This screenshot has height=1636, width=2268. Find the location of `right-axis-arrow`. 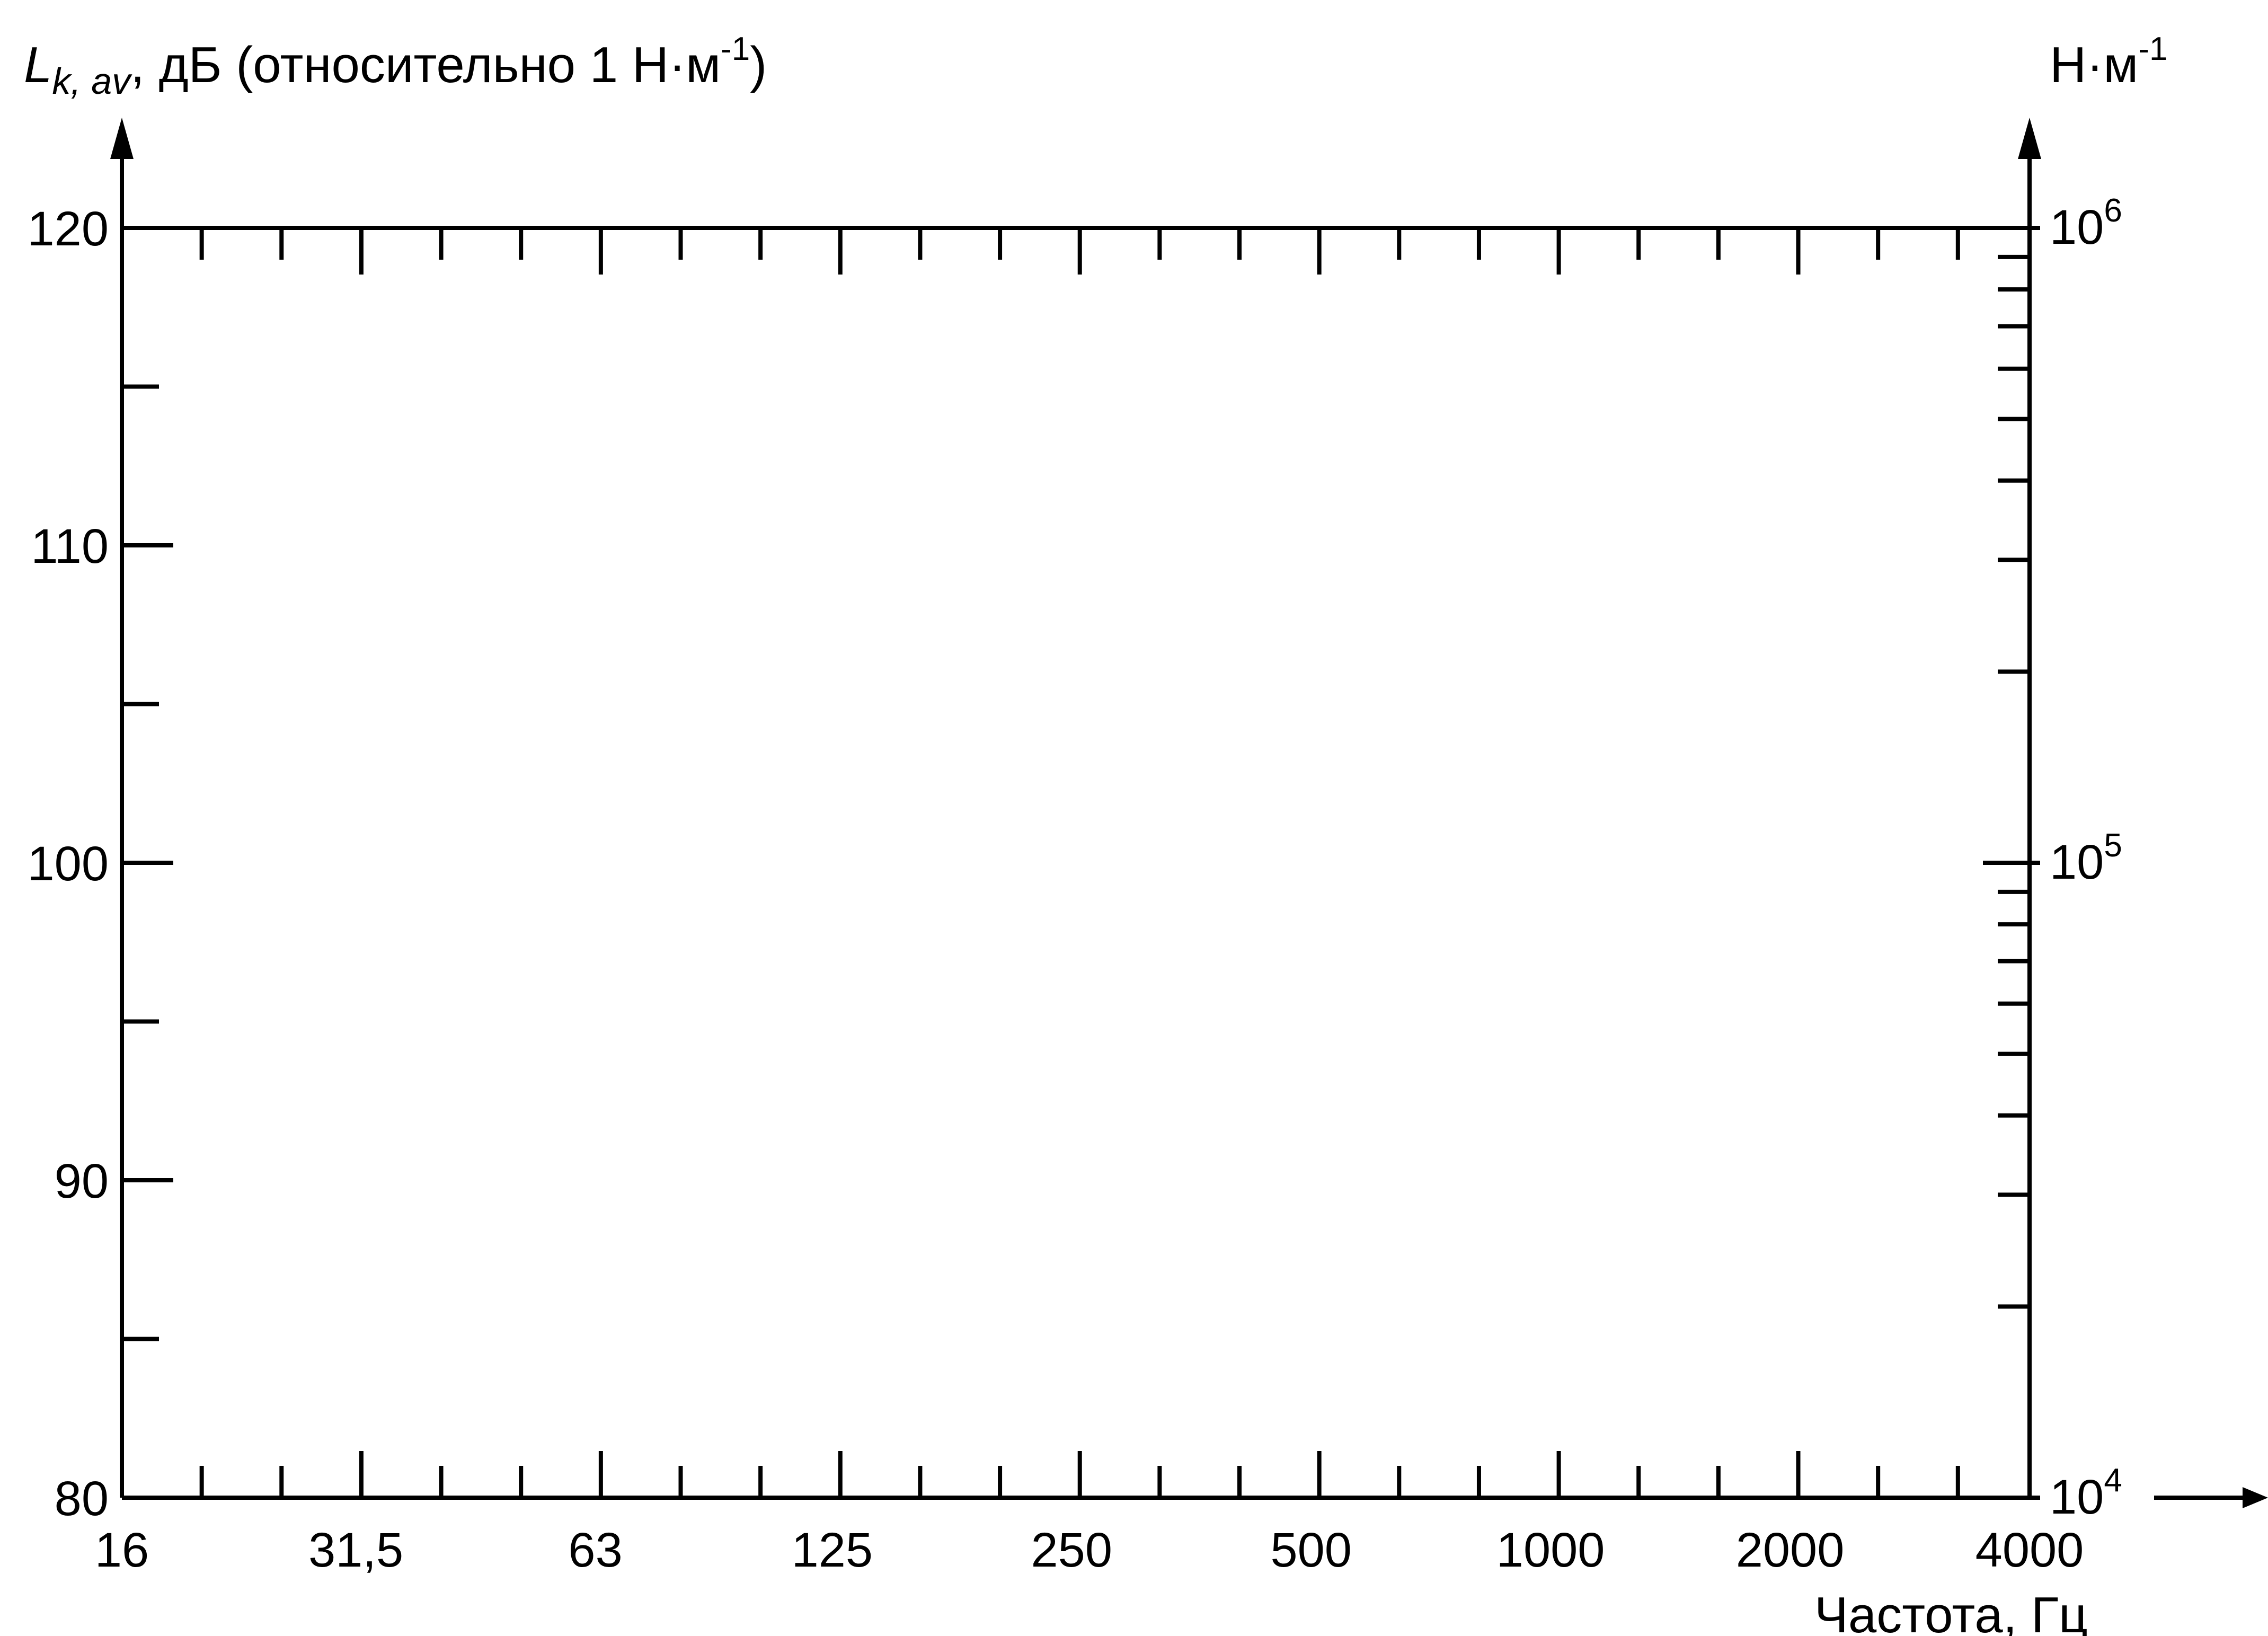

right-axis-arrow is located at coordinates (2029, 138).